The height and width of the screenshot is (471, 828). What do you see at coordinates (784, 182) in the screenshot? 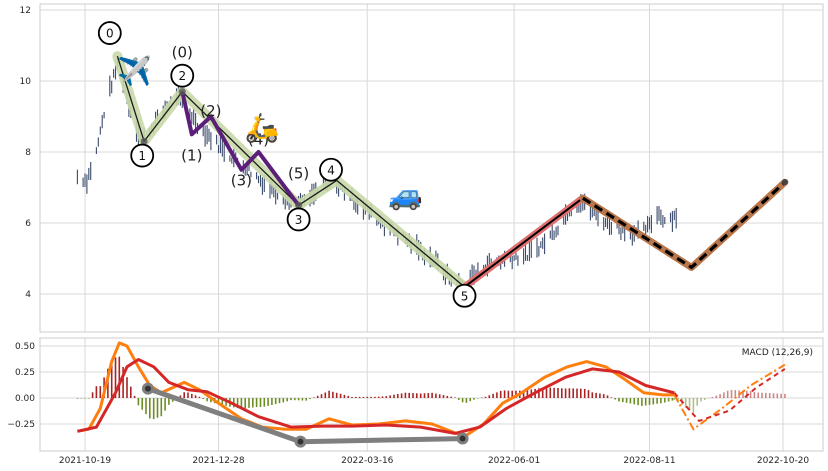
I see `projection-end-dot` at bounding box center [784, 182].